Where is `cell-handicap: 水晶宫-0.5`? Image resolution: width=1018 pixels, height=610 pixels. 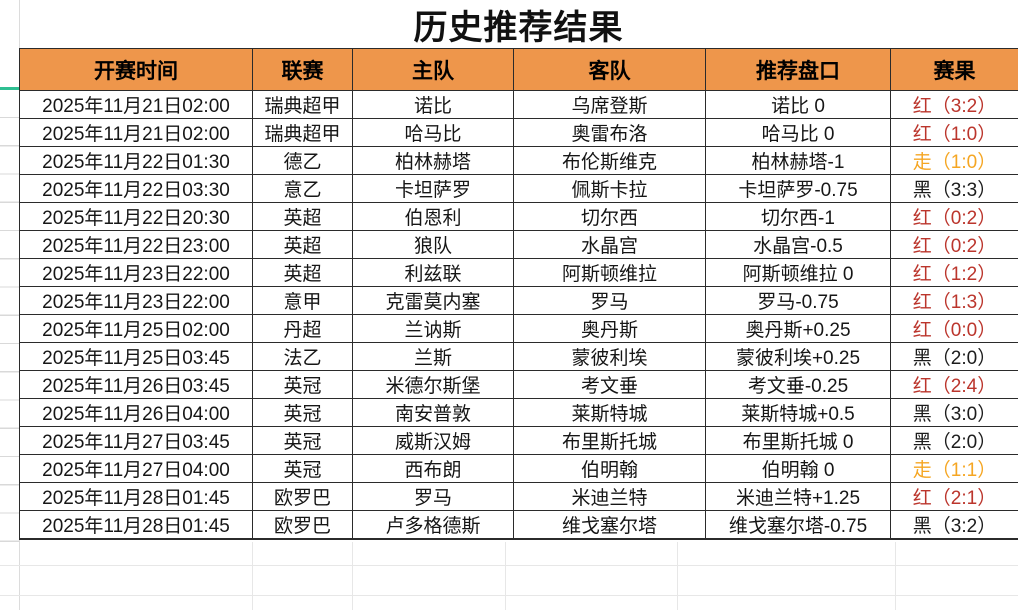
cell-handicap: 水晶宫-0.5 is located at coordinates (798, 244).